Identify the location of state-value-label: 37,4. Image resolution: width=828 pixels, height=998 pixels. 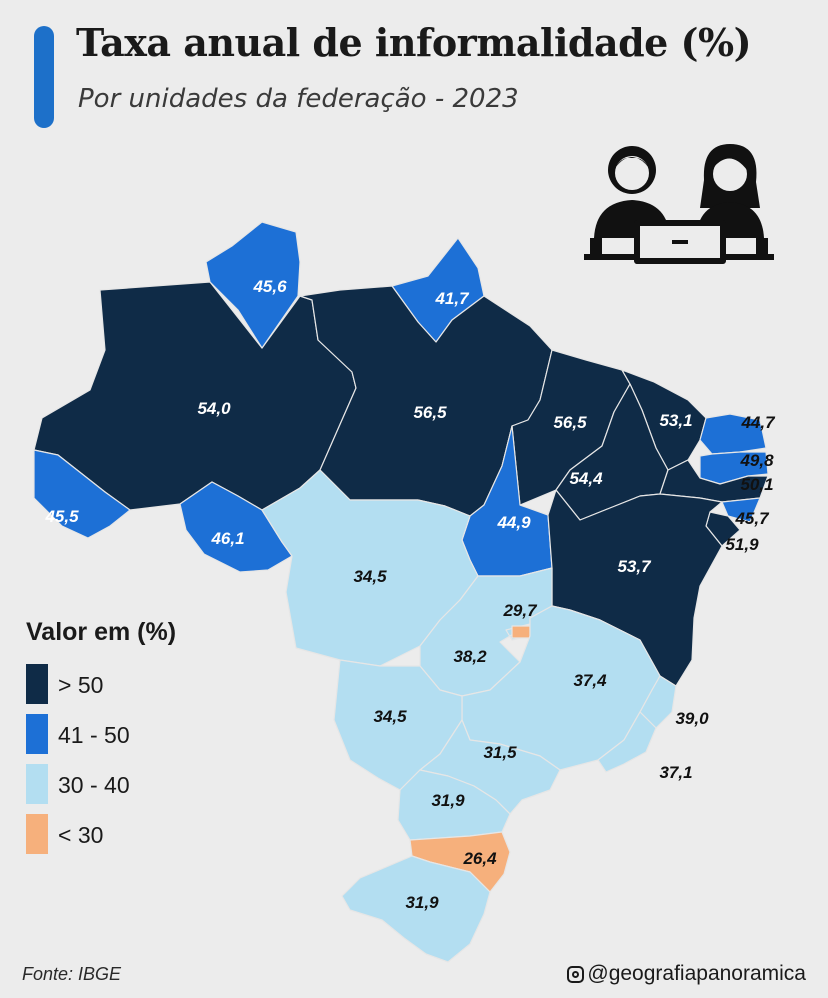
(590, 680).